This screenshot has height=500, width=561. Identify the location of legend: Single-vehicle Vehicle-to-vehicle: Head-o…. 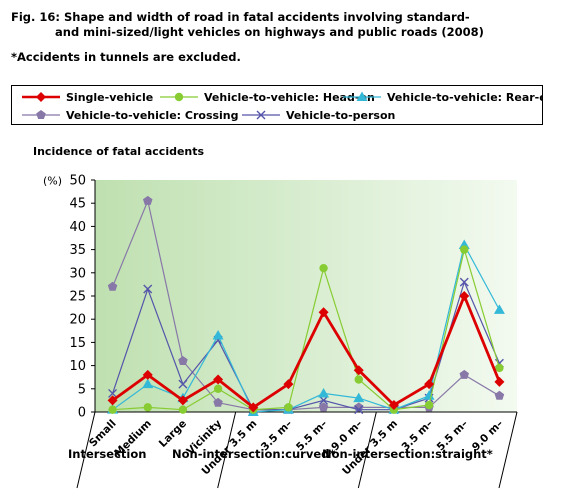
(277, 105).